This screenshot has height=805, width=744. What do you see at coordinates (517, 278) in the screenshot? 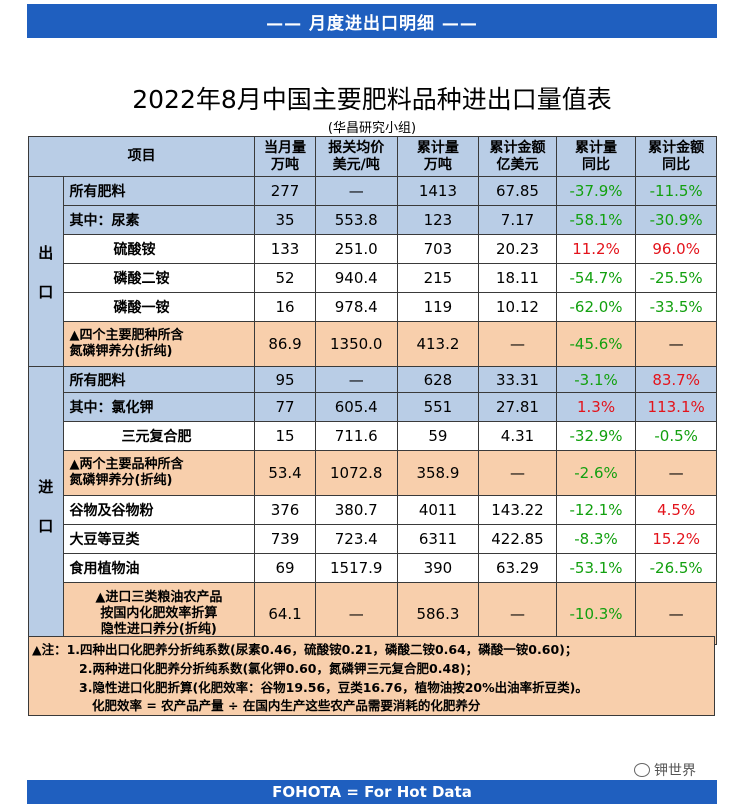
I see `row-value: 18.11` at bounding box center [517, 278].